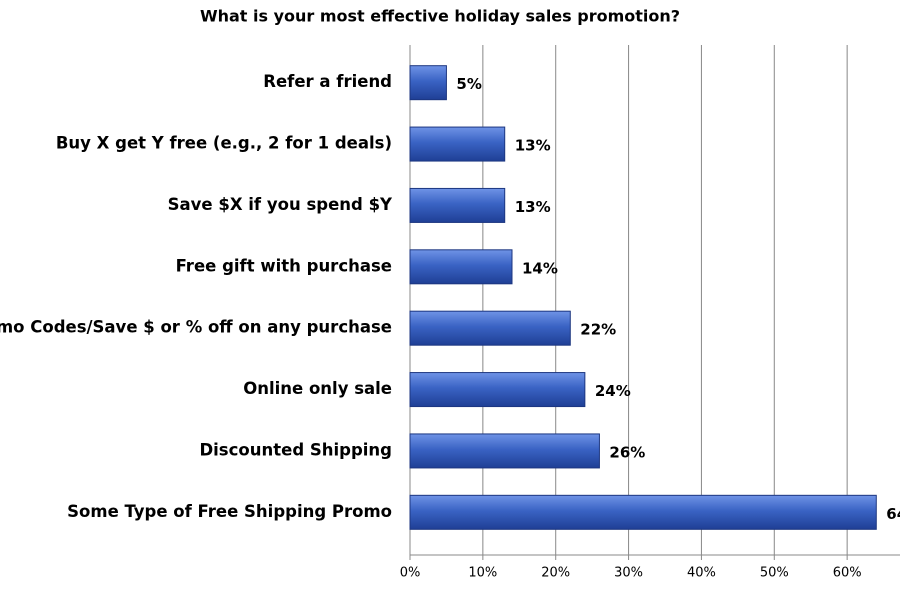 The image size is (900, 590). Describe the element at coordinates (613, 391) in the screenshot. I see `value-label: 24%` at that location.